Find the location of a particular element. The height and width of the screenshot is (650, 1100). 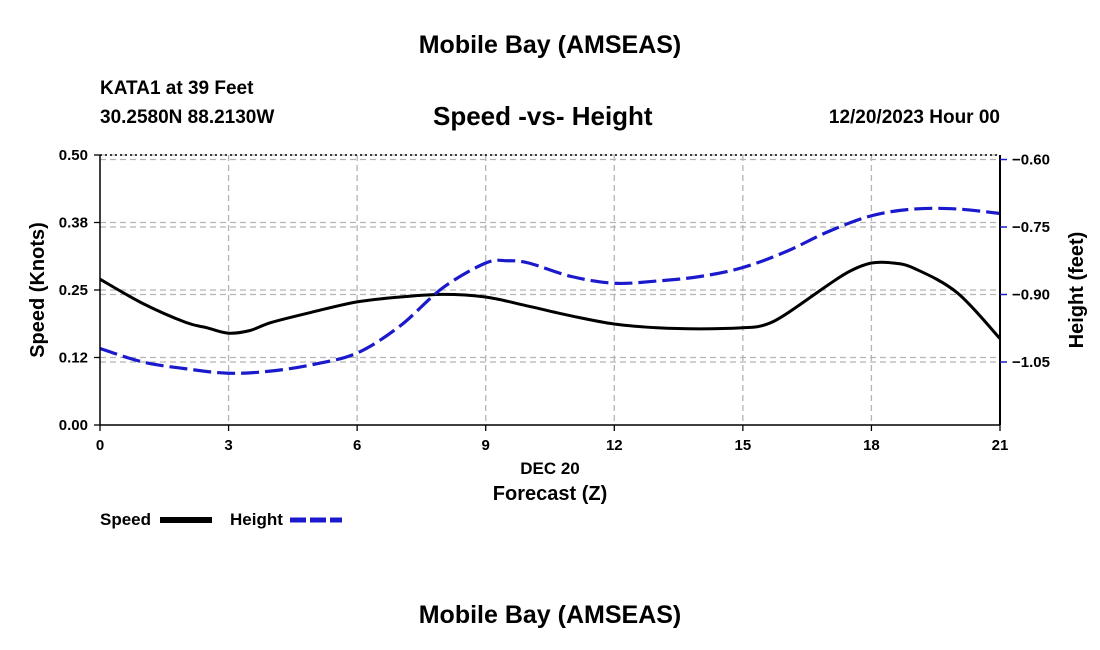

legend-height-label: Height is located at coordinates (256, 519).